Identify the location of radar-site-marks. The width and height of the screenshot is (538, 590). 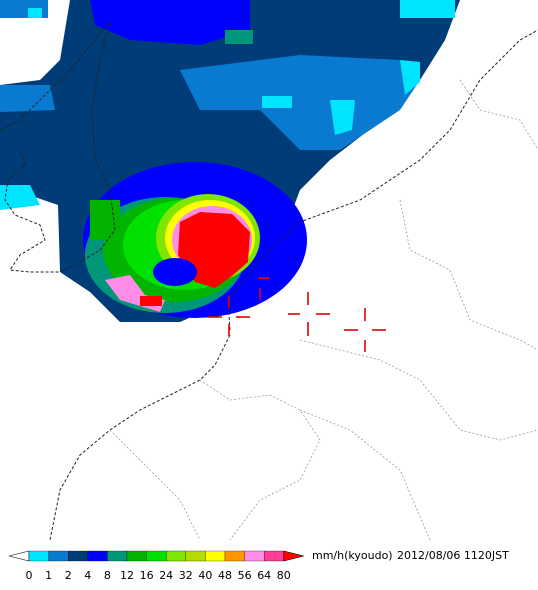
(297, 314).